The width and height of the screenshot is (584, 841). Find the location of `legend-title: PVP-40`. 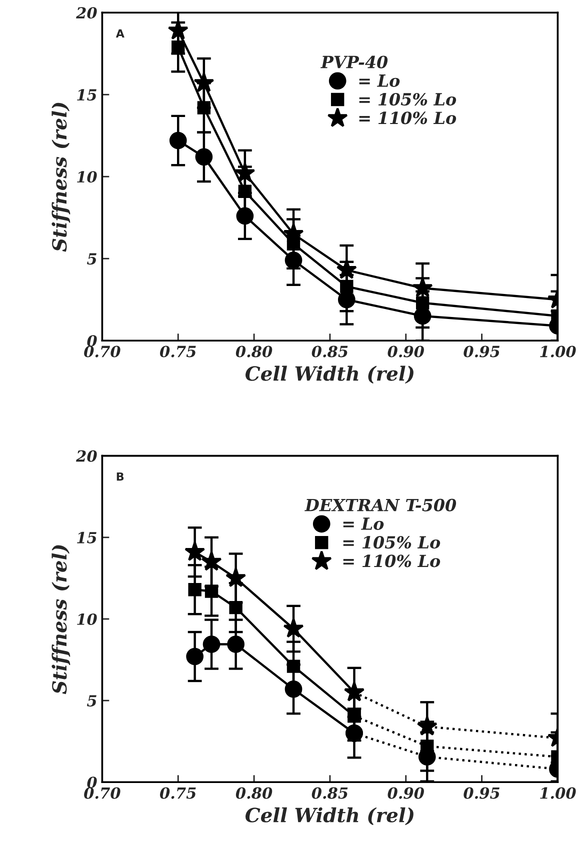

legend-title: PVP-40 is located at coordinates (354, 62).